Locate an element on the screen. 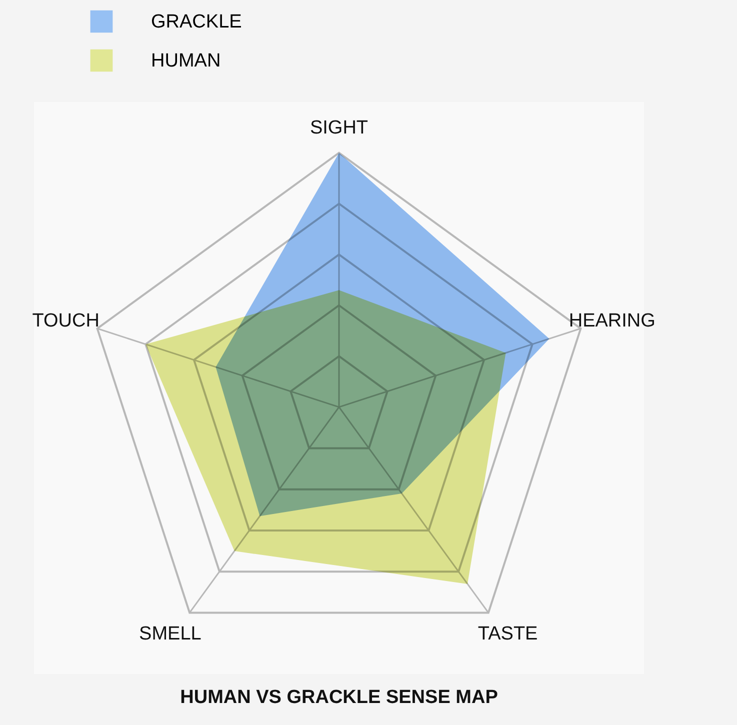 The width and height of the screenshot is (737, 725). spoke-label: HEARING is located at coordinates (612, 321).